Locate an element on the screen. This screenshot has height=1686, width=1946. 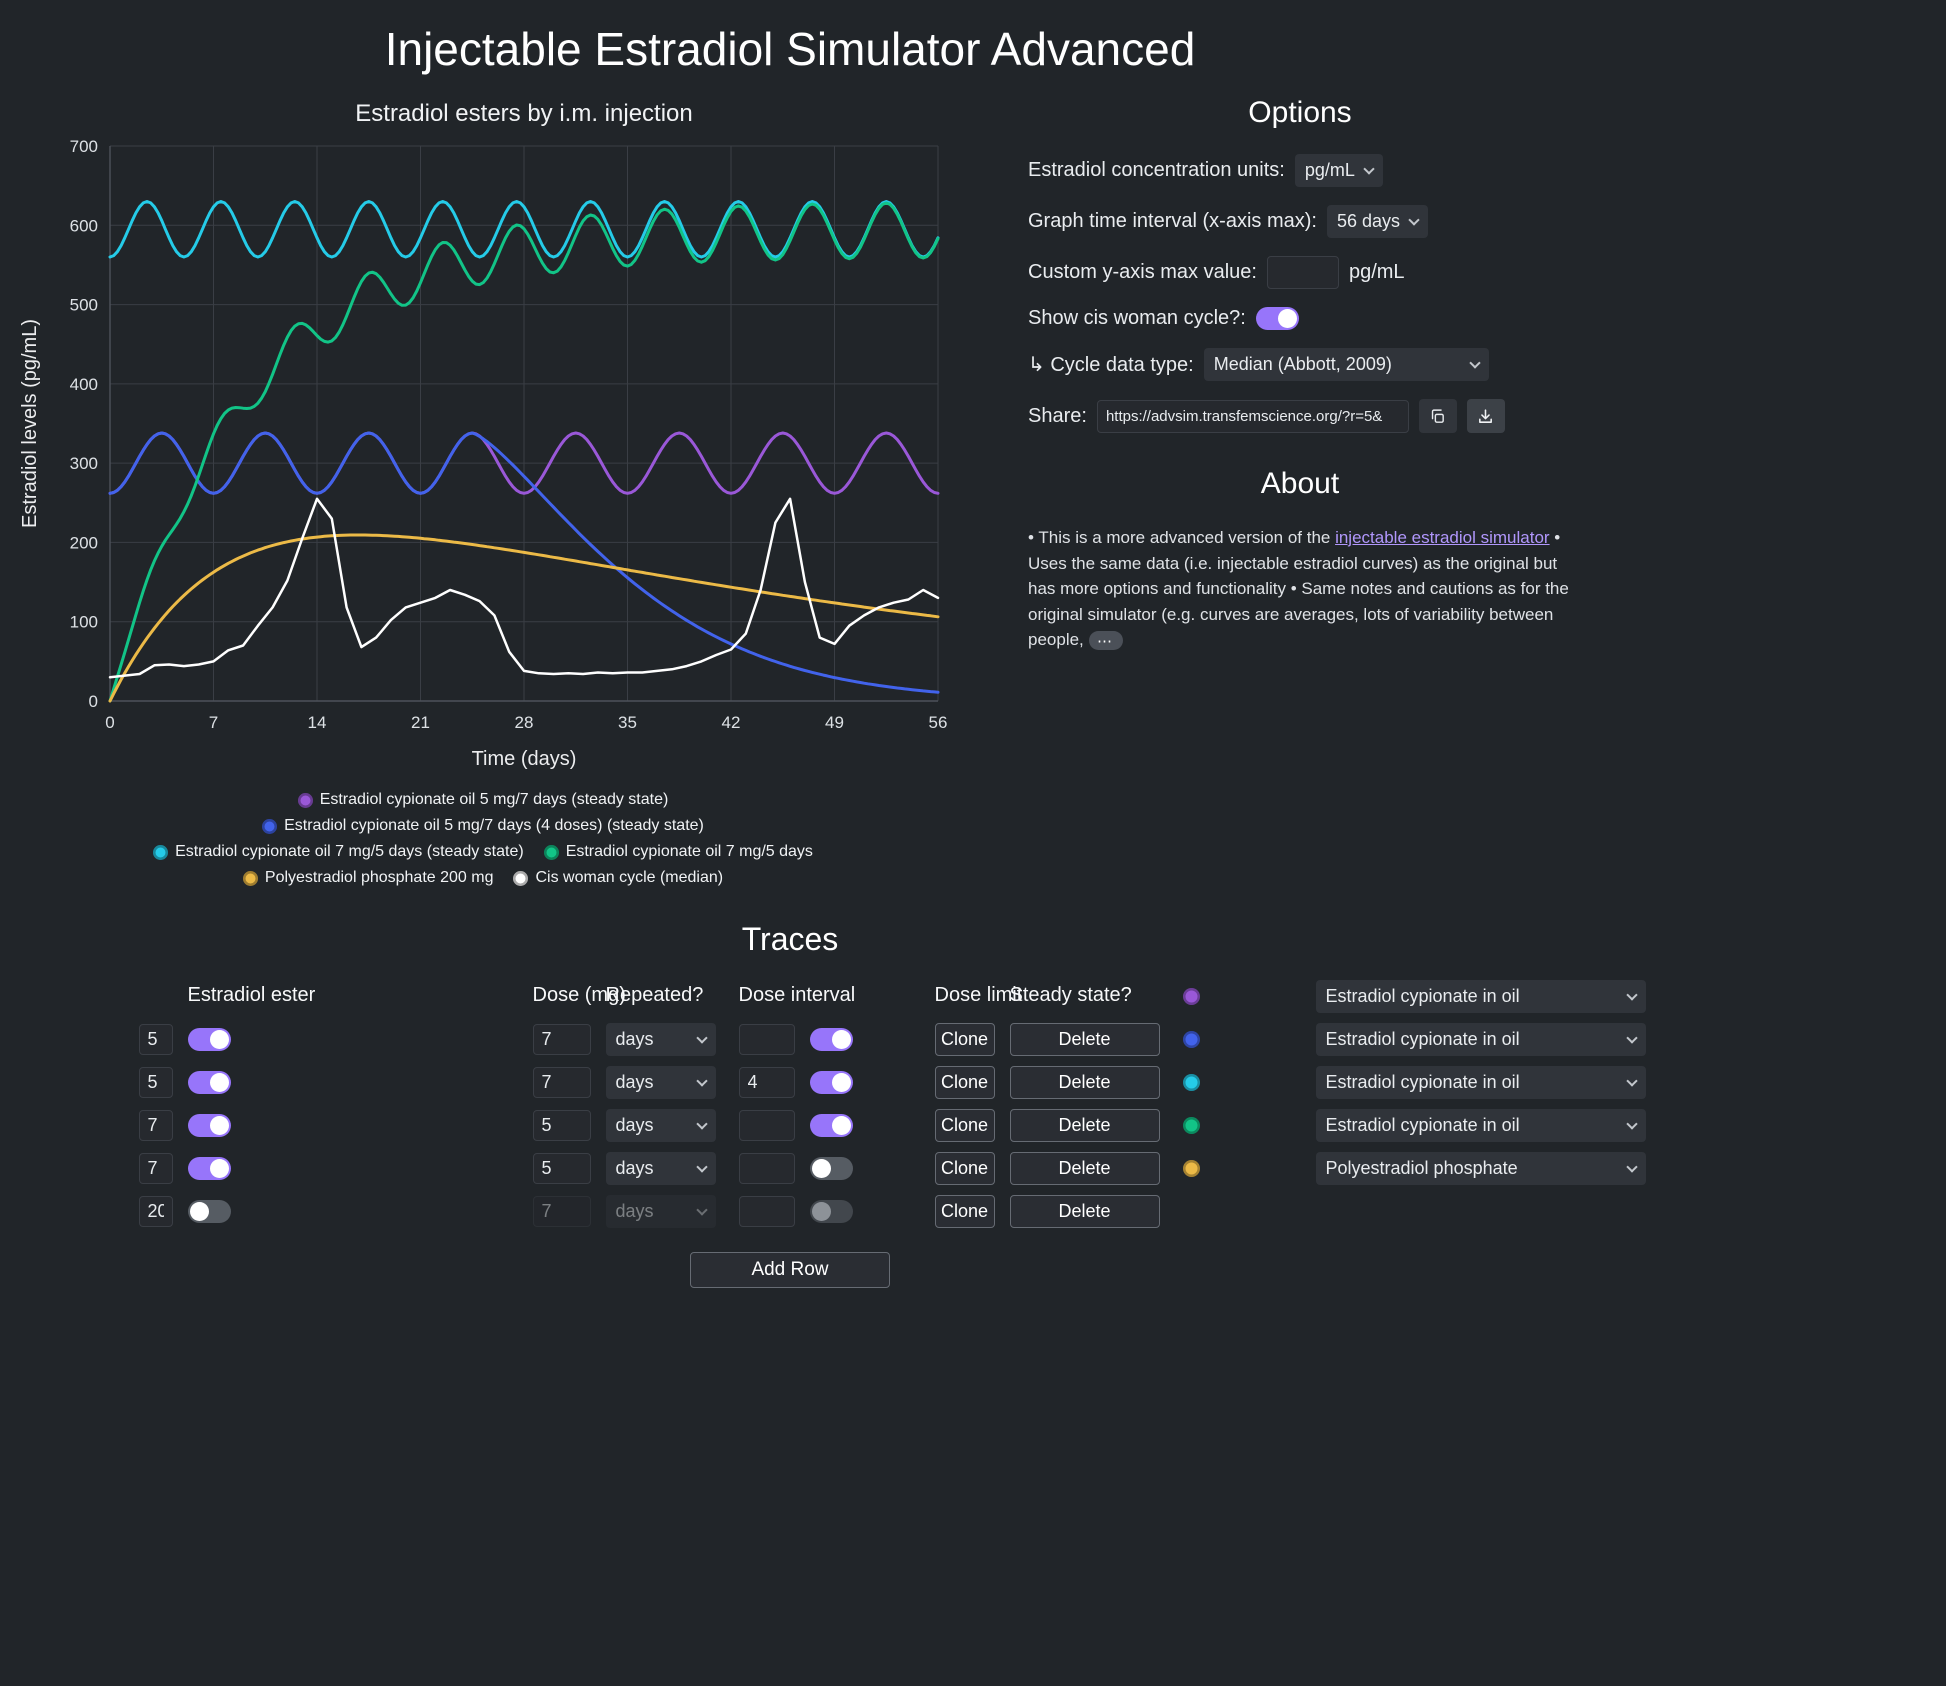
ester-select-row2: Estradiol cypionate in oil is located at coordinates (1480, 1039).